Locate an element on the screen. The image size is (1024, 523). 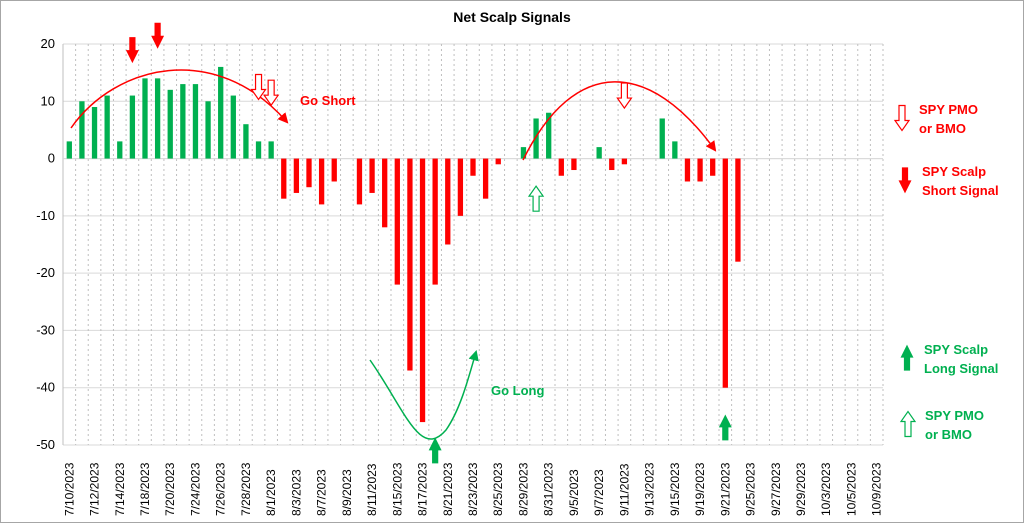
bar-9/22/2023 is located at coordinates (738, 210).